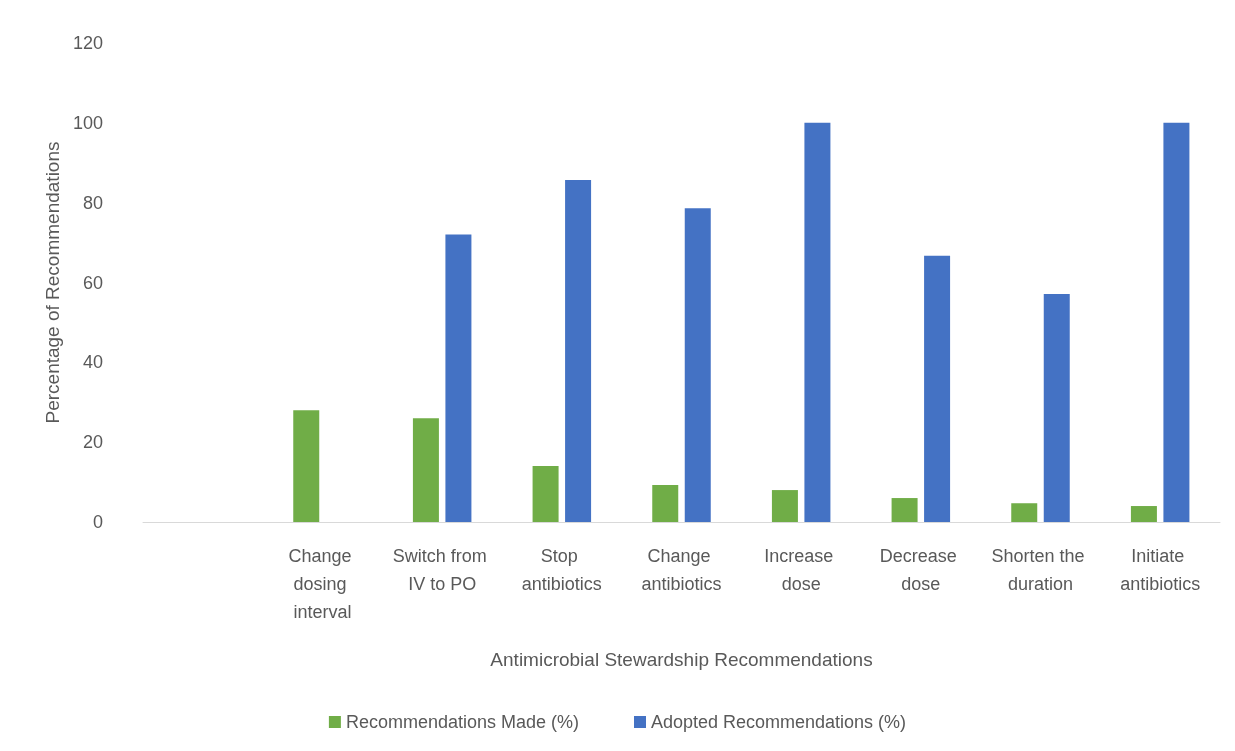 This screenshot has height=751, width=1235. I want to click on y-axis-title: Percentage of Recommendations, so click(53, 282).